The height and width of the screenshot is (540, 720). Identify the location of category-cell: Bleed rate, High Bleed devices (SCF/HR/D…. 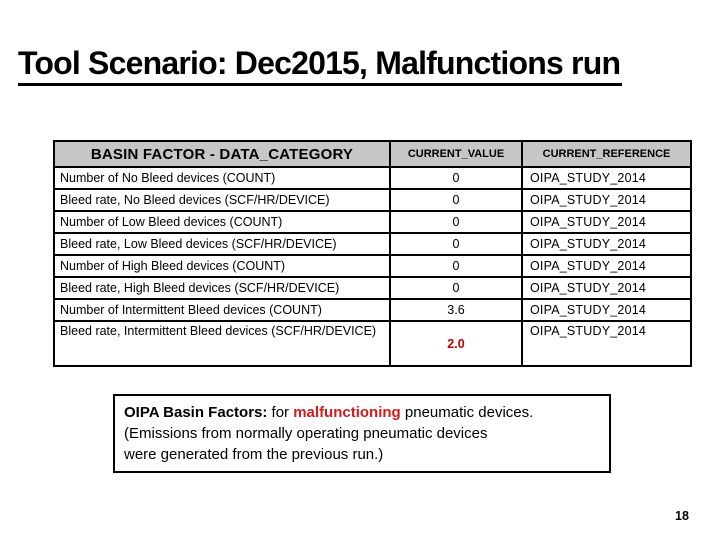
(222, 288).